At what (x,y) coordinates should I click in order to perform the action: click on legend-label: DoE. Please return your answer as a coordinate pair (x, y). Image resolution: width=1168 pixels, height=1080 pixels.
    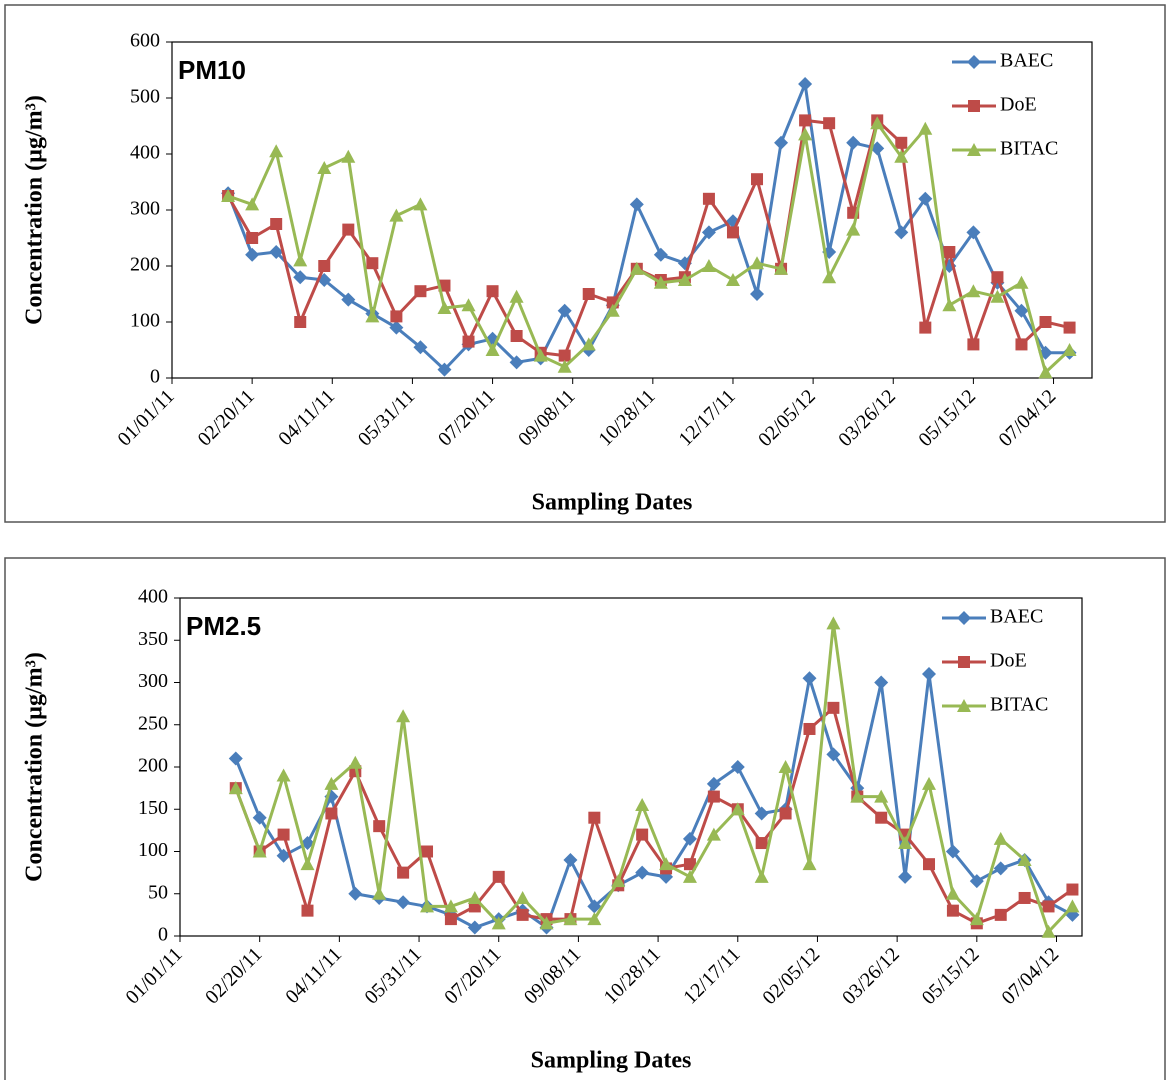
    Looking at the image, I should click on (1008, 661).